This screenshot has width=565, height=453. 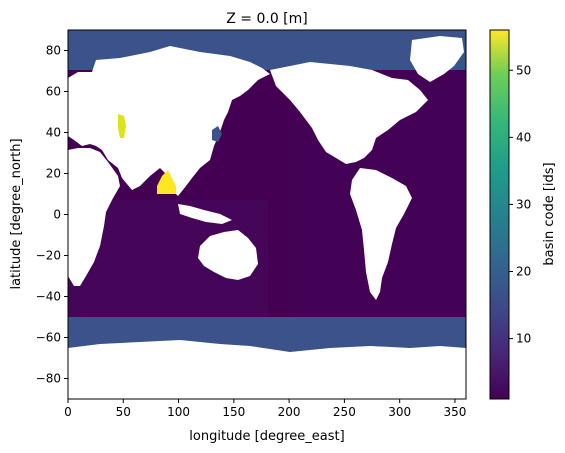 What do you see at coordinates (178, 412) in the screenshot?
I see `x-tick-label: 100` at bounding box center [178, 412].